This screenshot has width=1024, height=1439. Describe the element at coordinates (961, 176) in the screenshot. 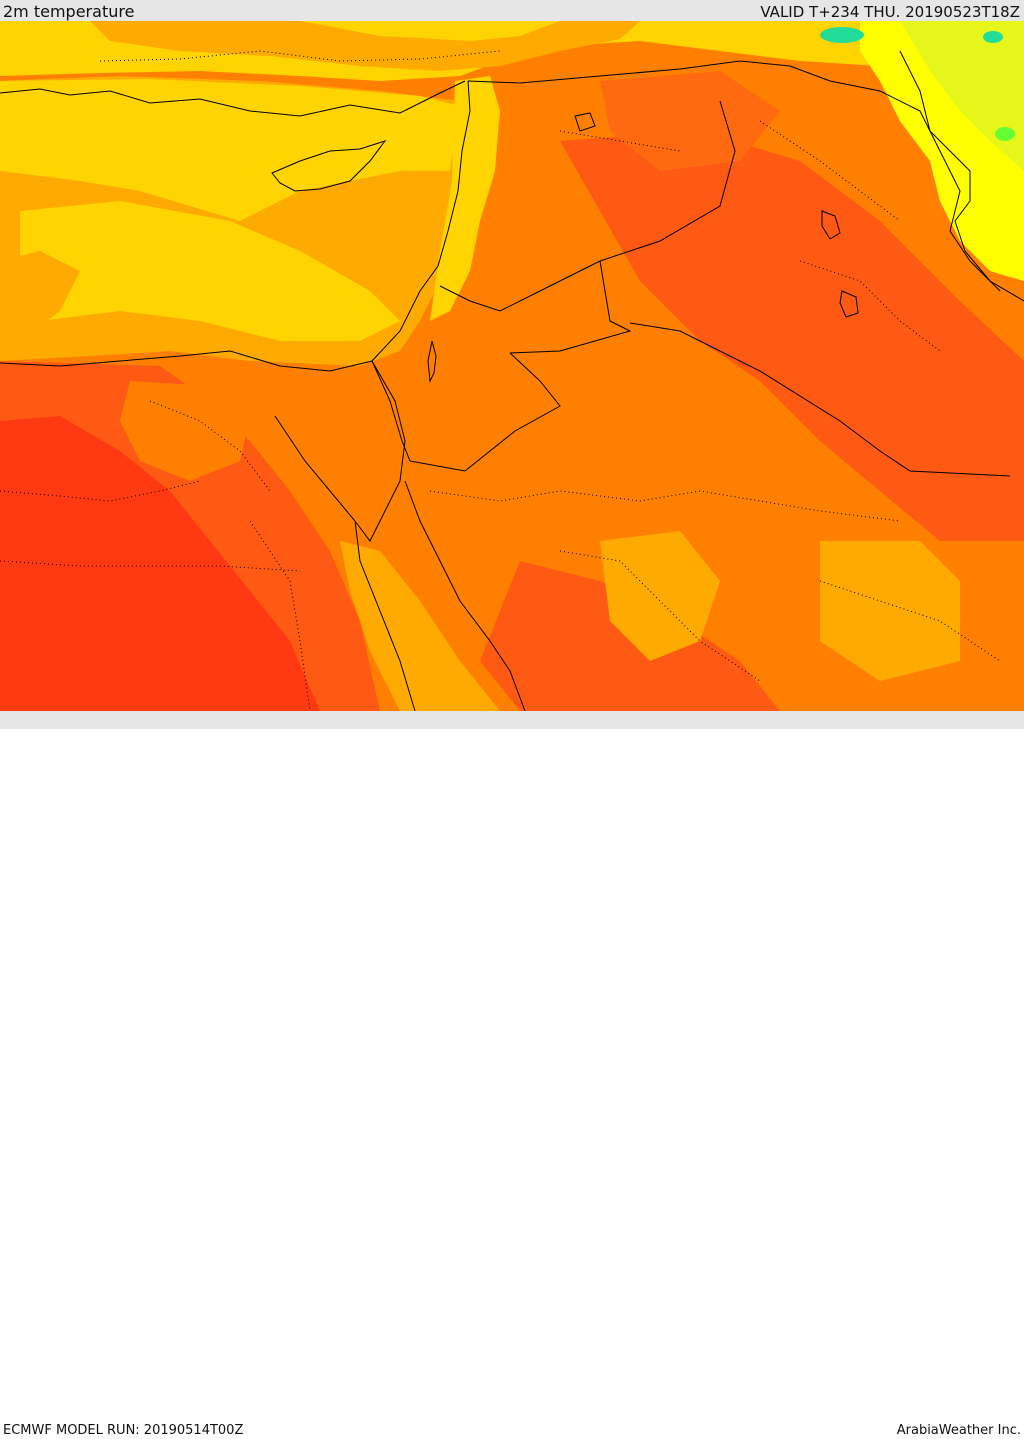

I see `coast-ne` at that location.